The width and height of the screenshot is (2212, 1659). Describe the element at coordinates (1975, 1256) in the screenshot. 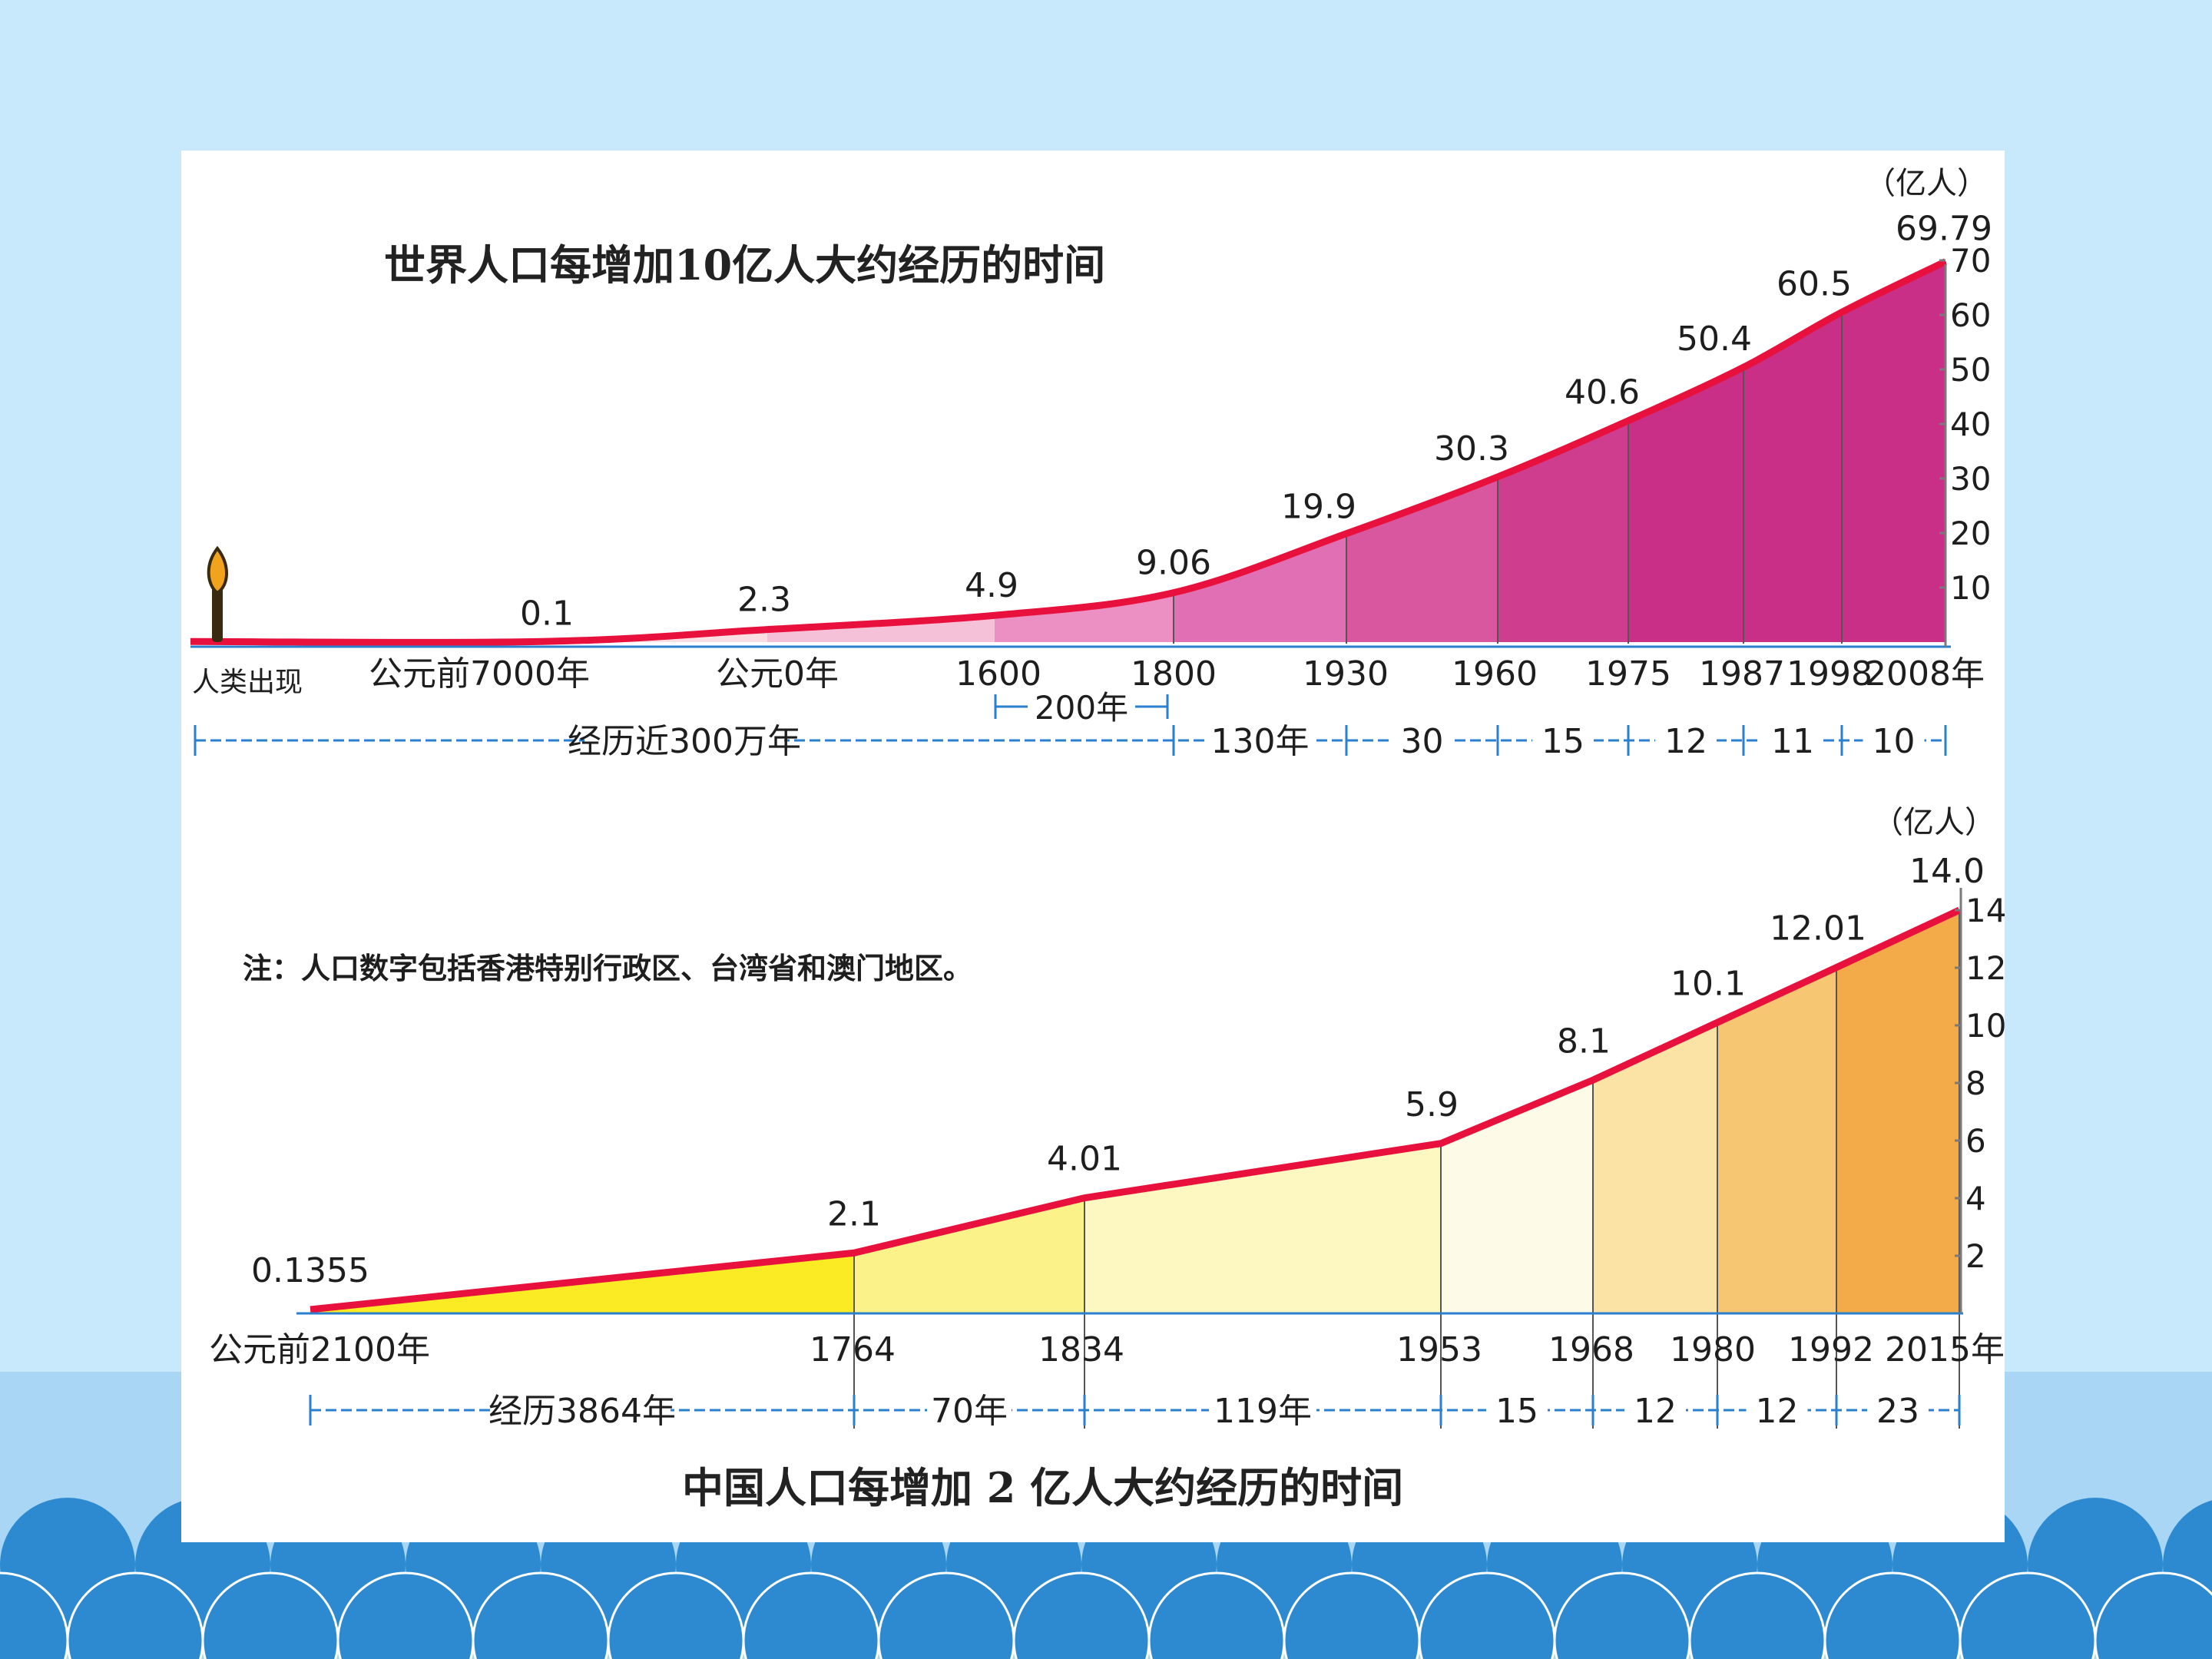

I see `china-y-tick-label: 2` at that location.